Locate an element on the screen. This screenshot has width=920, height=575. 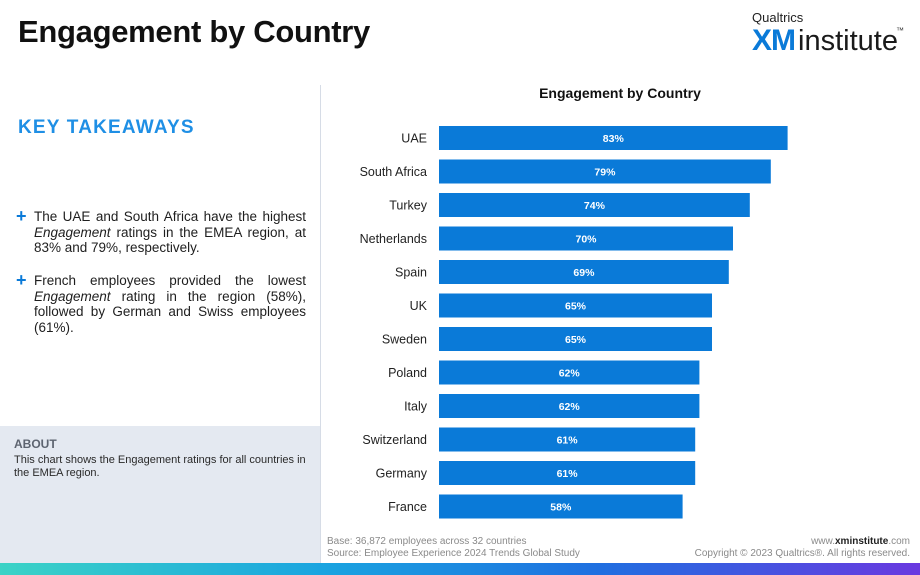
category-label: France is located at coordinates (407, 507).